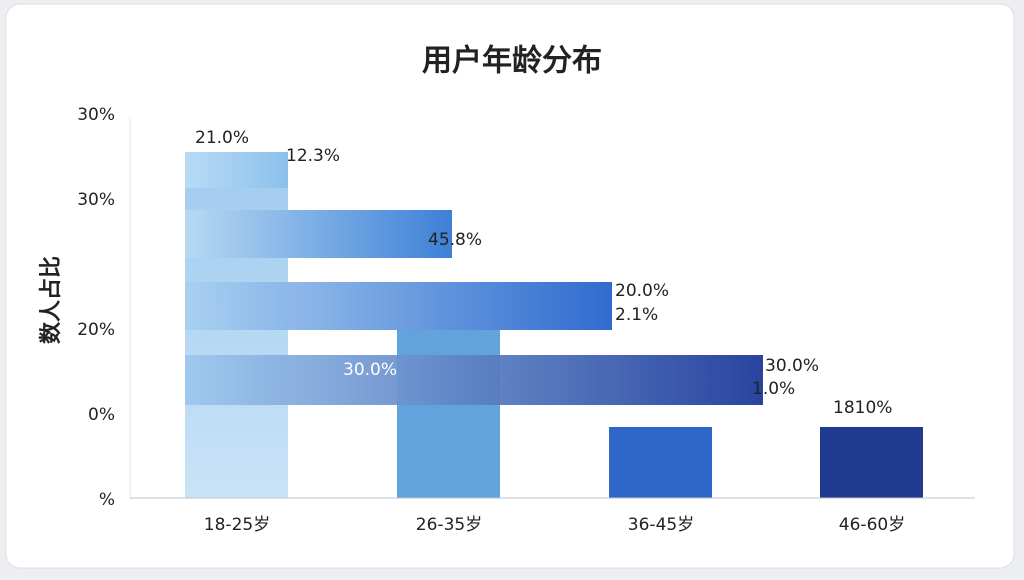 The image size is (1024, 580). I want to click on y-axis-title: 数人占比, so click(51, 300).